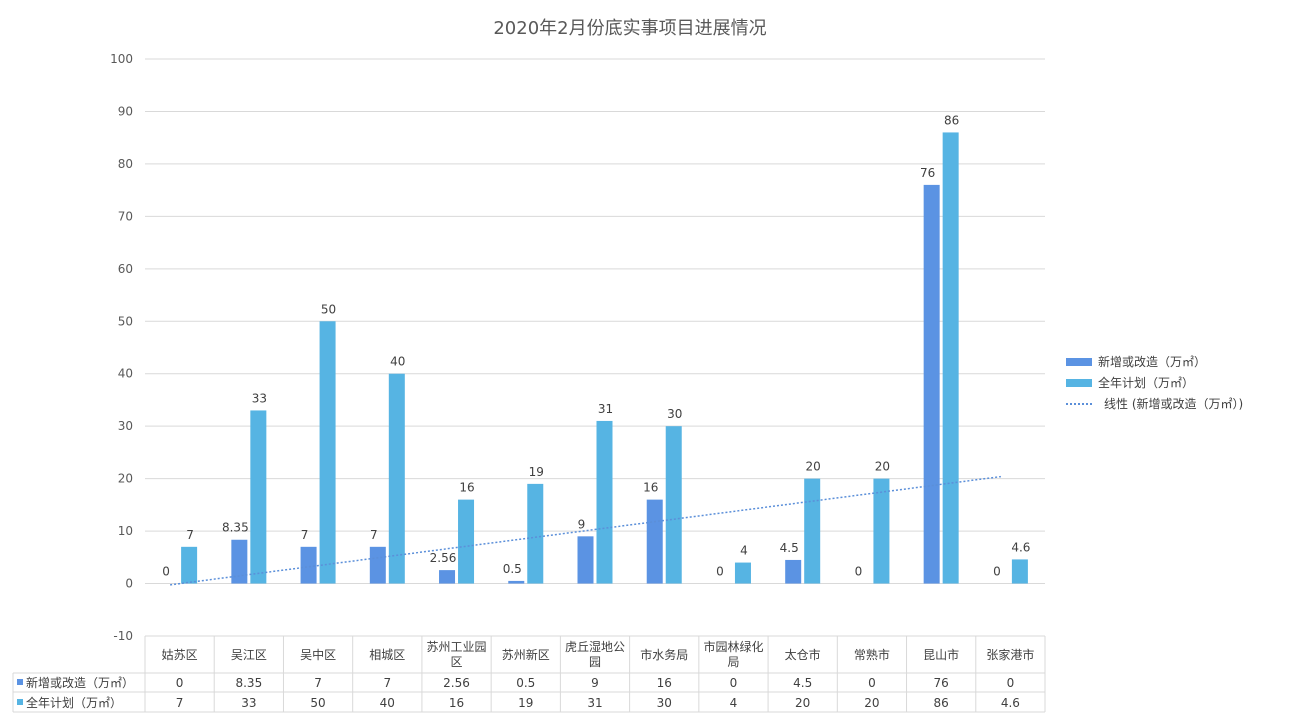 This screenshot has width=1289, height=727. I want to click on table-cell-0-5: 0.5, so click(525, 683).